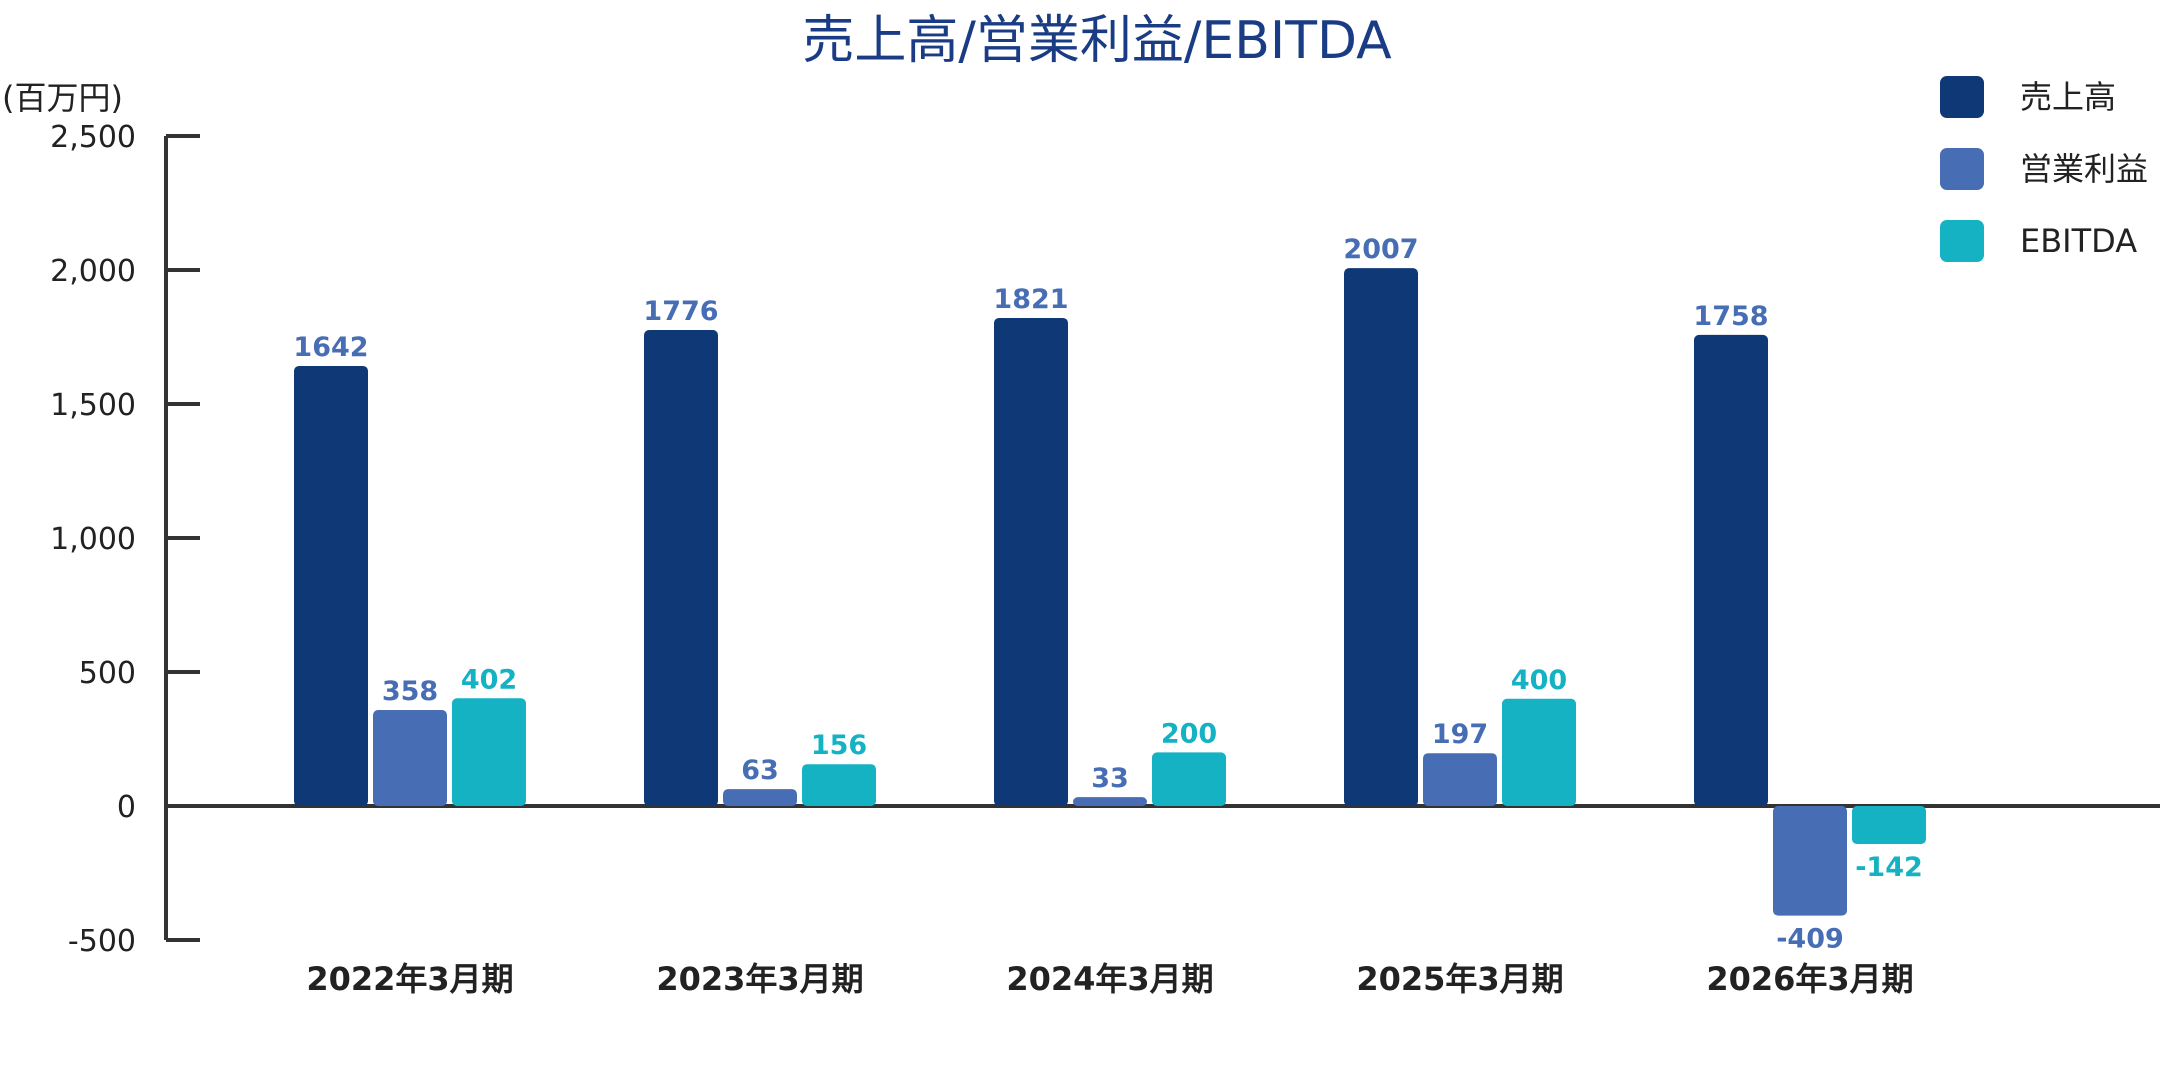  I want to click on y-tick-label: 0, so click(126, 807).